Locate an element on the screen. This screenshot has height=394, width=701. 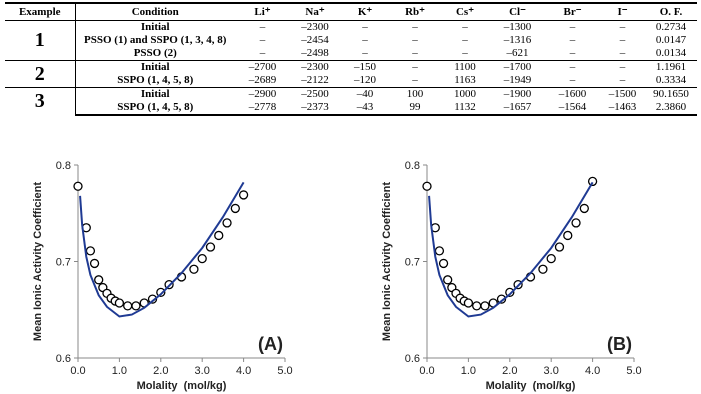
value-cell: –2900 is located at coordinates (262, 94).